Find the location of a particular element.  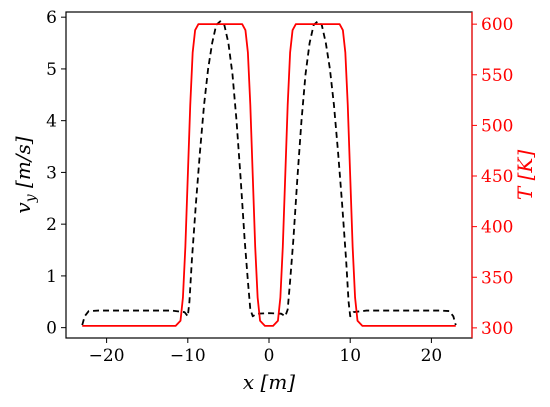

right-y-tick-label: 450 is located at coordinates (497, 177).